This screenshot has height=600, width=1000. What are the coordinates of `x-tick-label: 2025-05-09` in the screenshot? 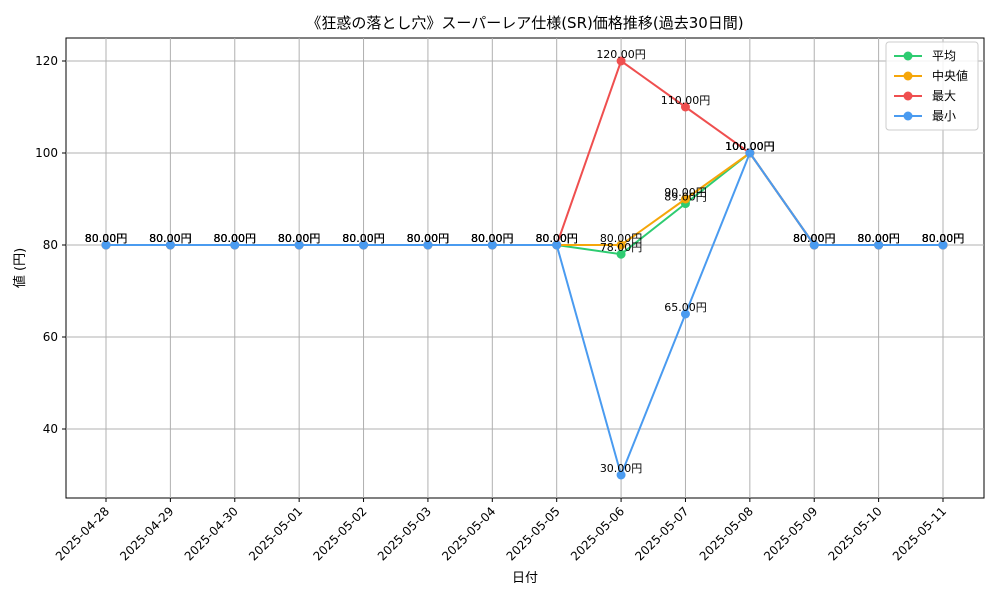 It's located at (790, 533).